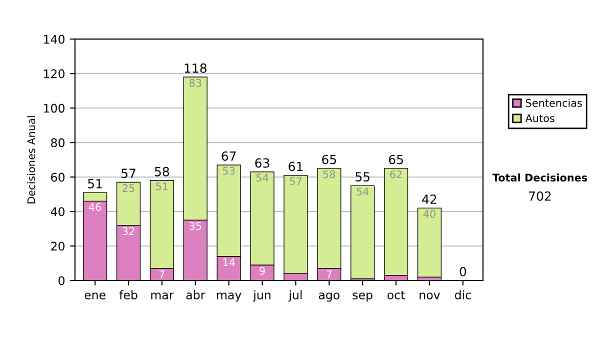 This screenshot has width=600, height=340. I want to click on data-label: 51, so click(162, 186).